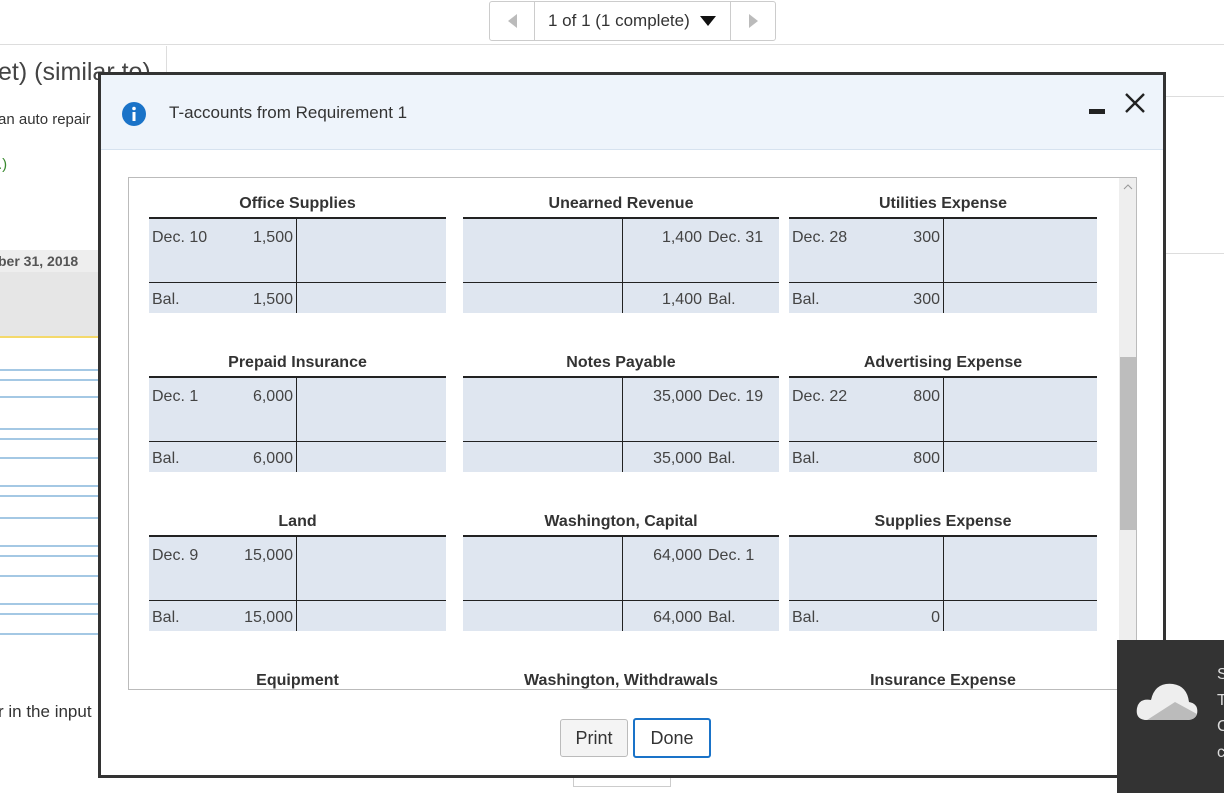  I want to click on account-title: Advertising Expense, so click(943, 362).